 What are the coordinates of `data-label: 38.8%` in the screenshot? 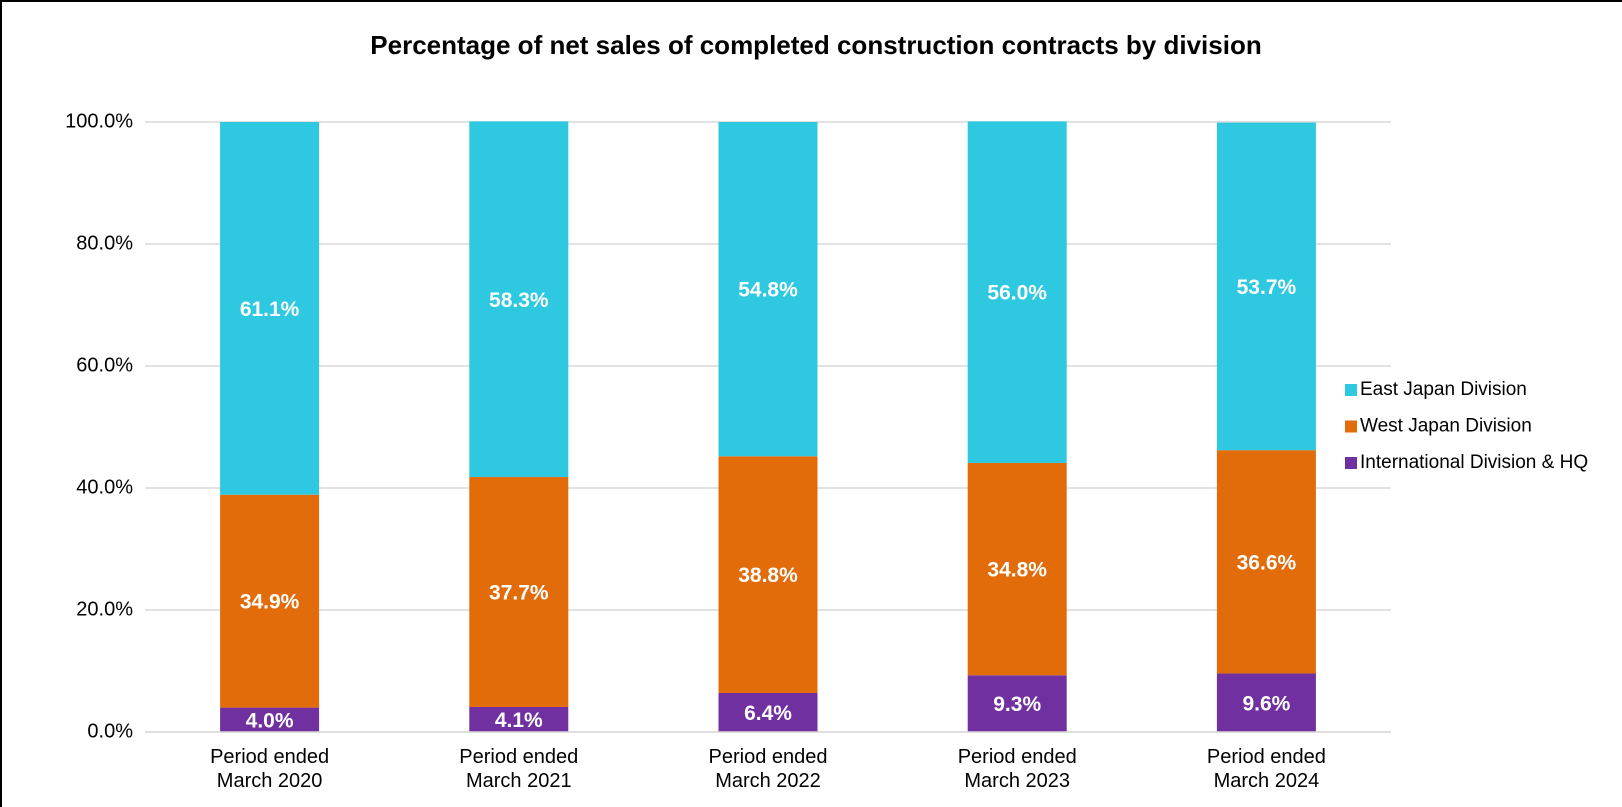 It's located at (768, 575).